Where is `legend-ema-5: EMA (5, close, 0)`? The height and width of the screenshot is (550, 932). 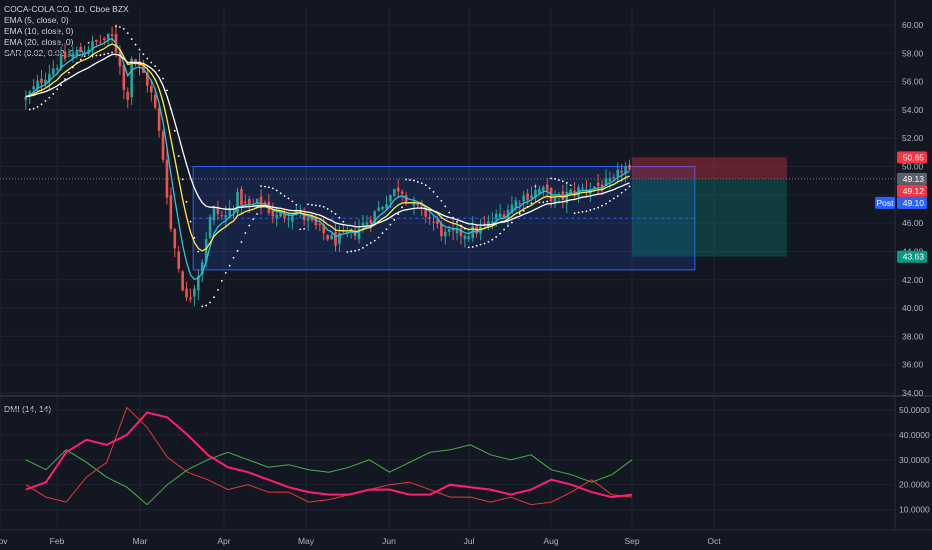 legend-ema-5: EMA (5, close, 0) is located at coordinates (36, 20).